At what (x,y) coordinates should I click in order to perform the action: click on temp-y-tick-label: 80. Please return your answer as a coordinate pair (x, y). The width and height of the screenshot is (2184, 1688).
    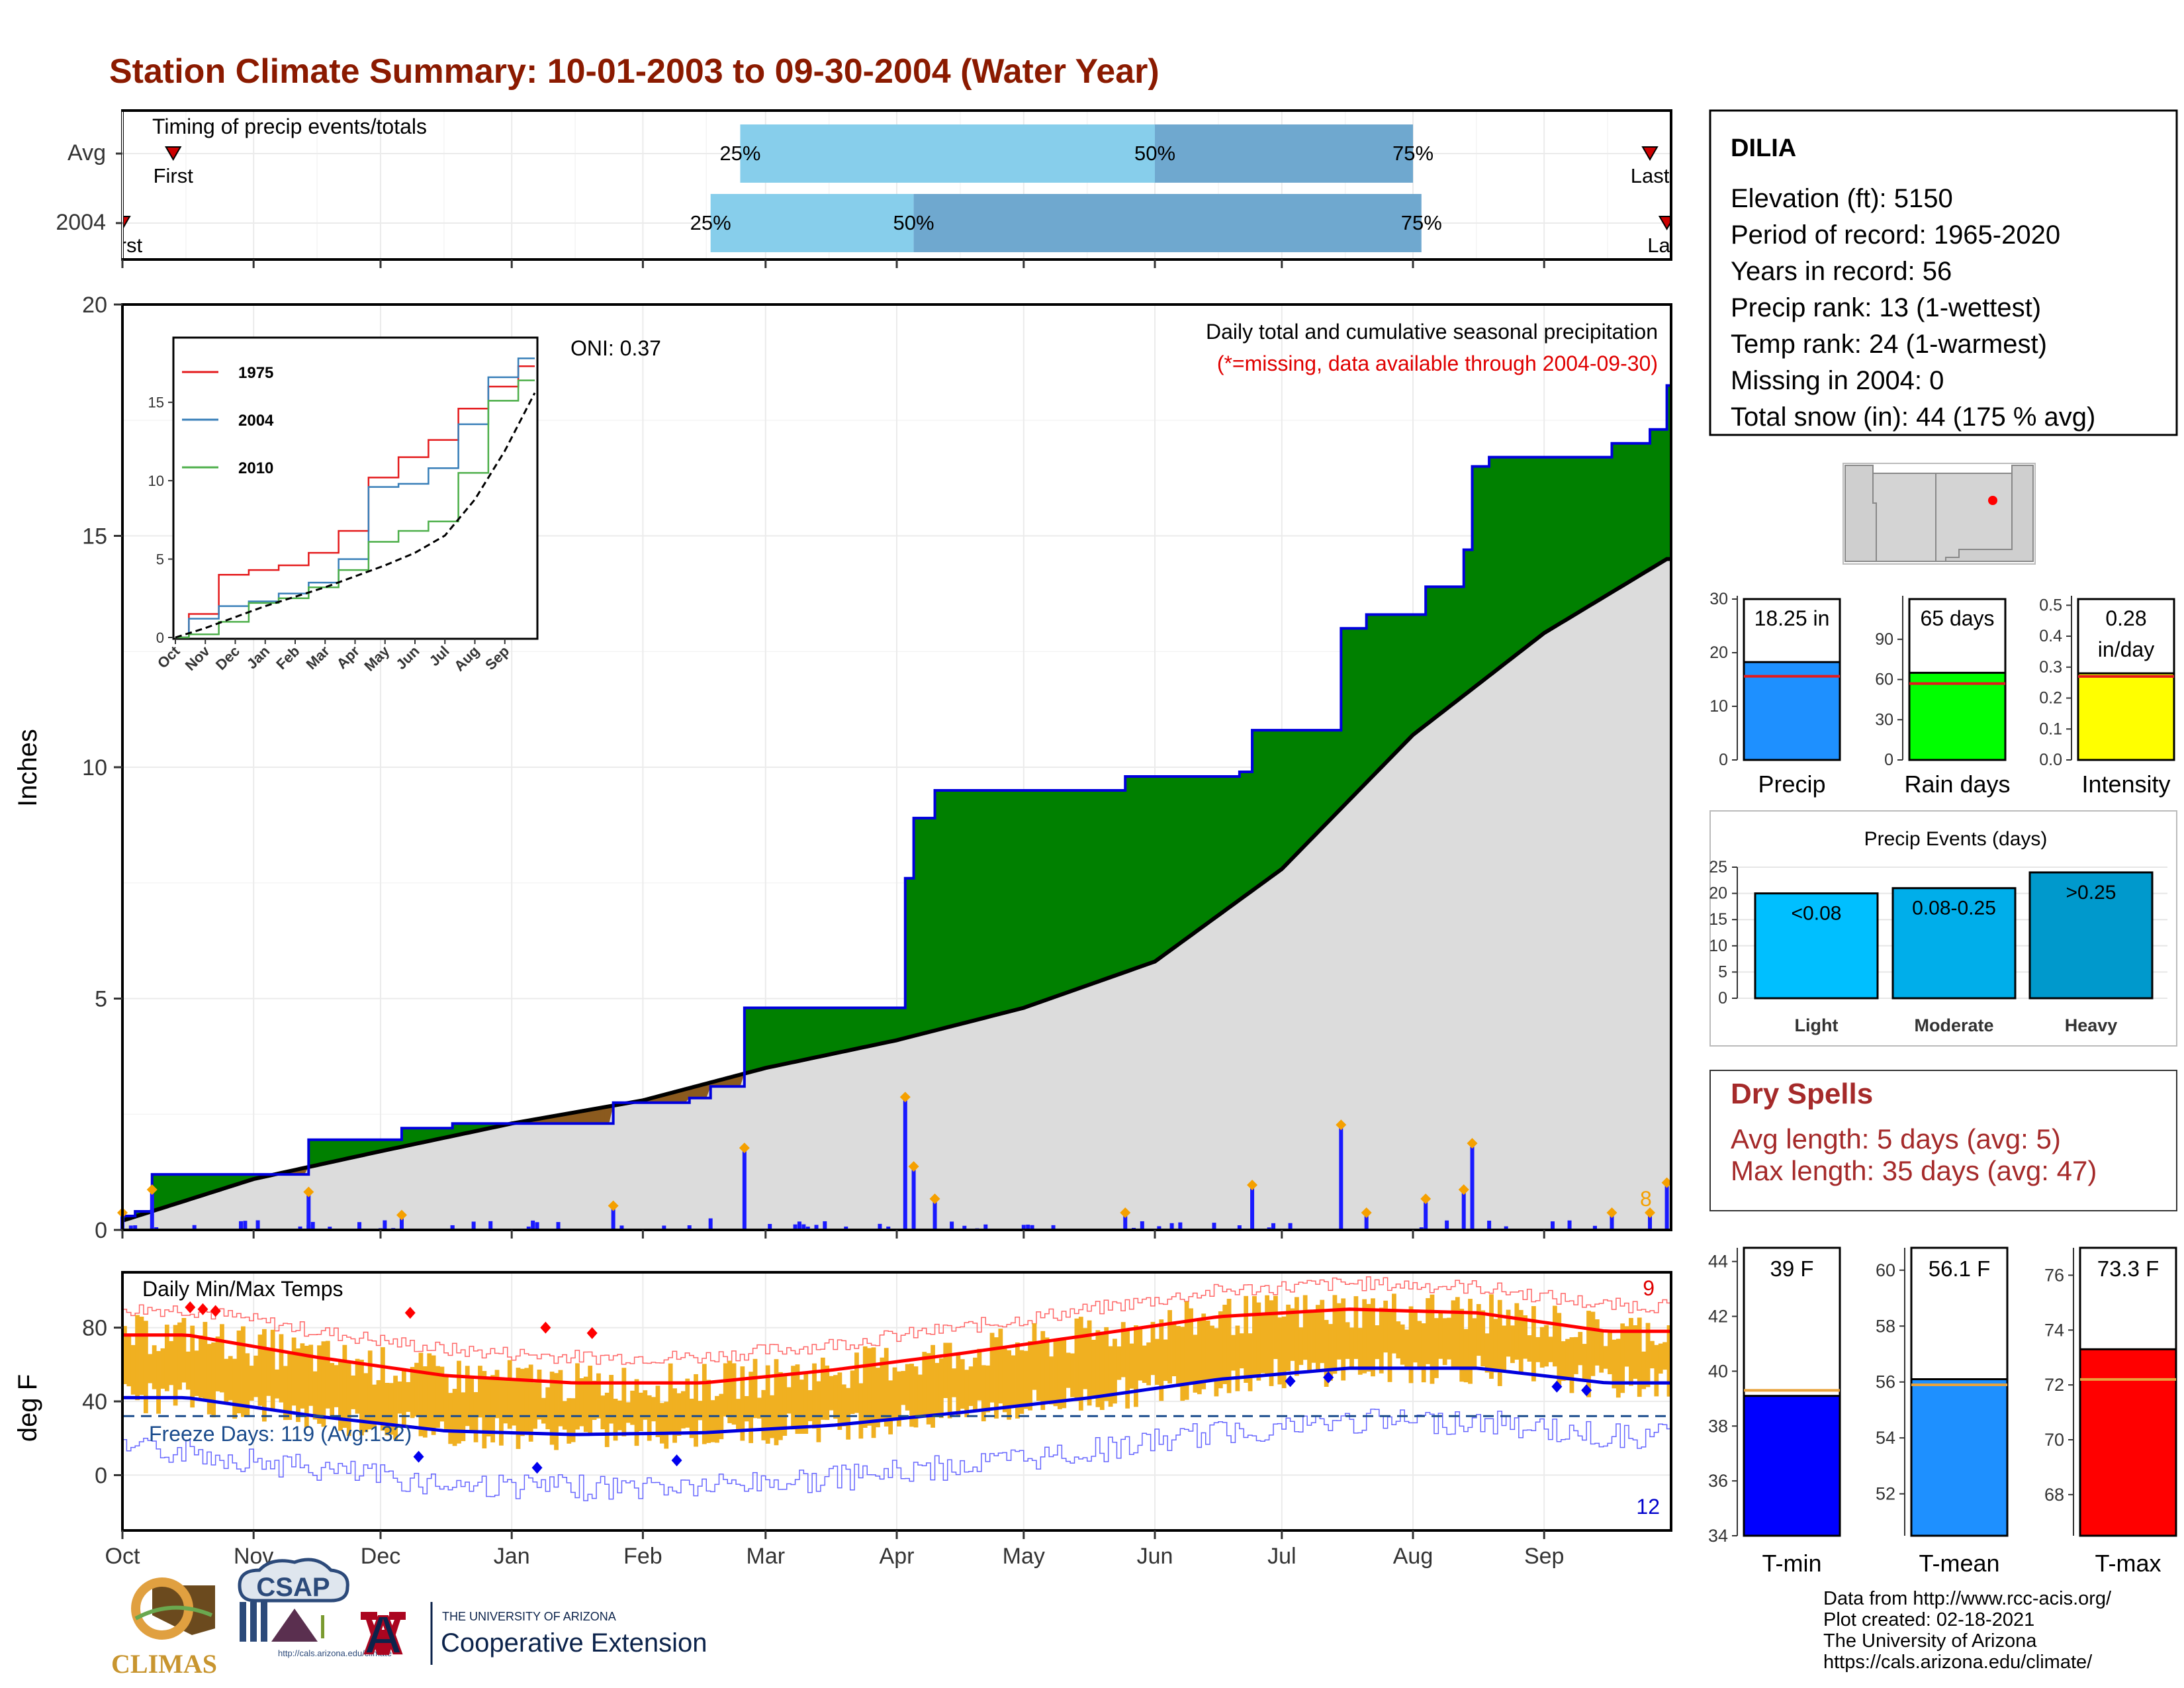
    Looking at the image, I should click on (95, 1328).